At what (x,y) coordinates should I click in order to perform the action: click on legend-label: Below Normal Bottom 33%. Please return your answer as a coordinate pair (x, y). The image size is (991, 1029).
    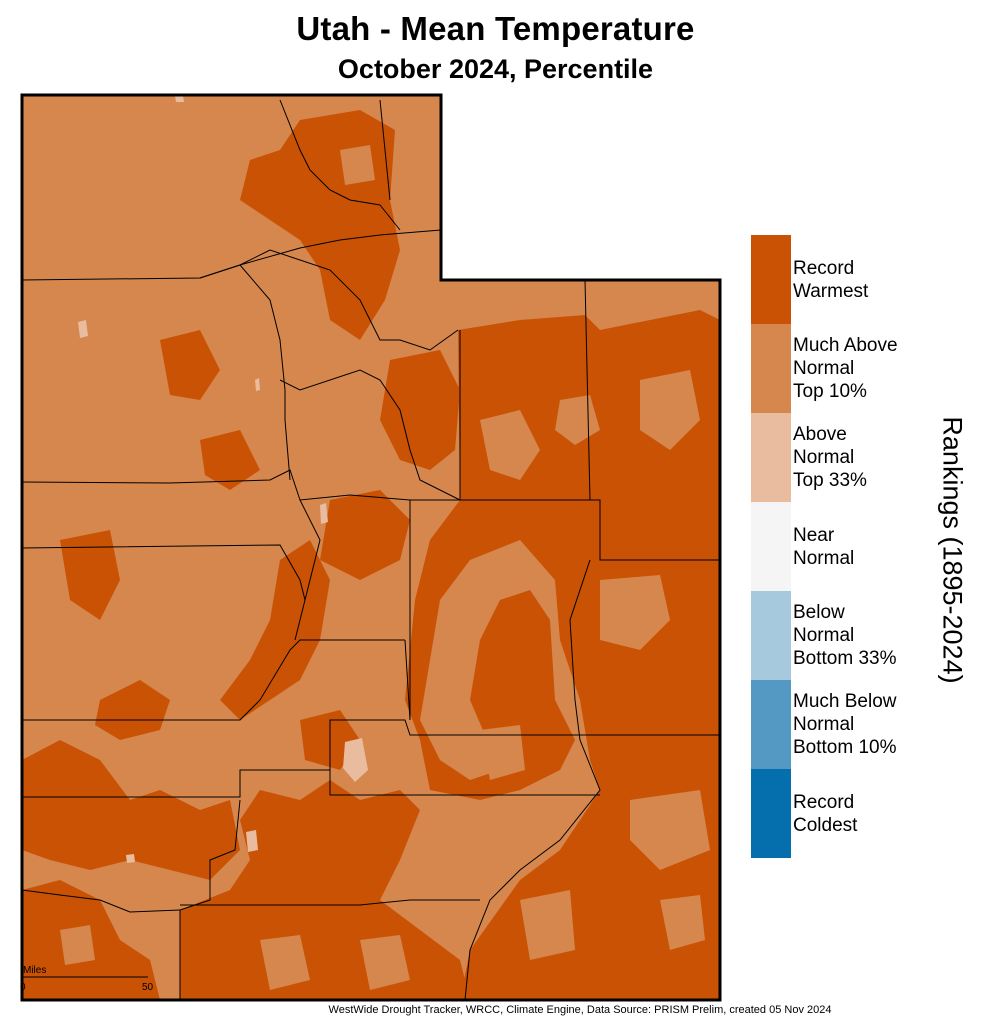
    Looking at the image, I should click on (845, 635).